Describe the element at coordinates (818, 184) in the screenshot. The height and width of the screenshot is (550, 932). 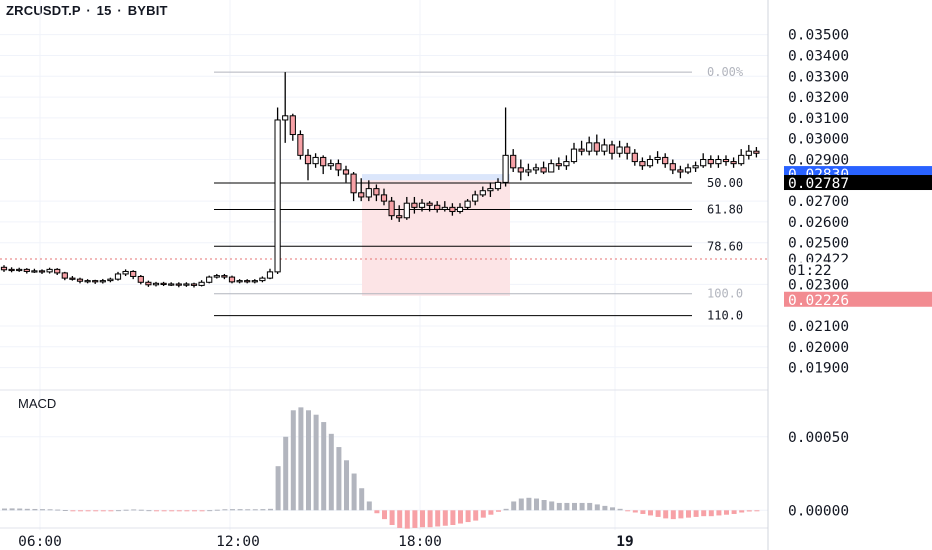
I see `price-badge-label: 0.02787` at that location.